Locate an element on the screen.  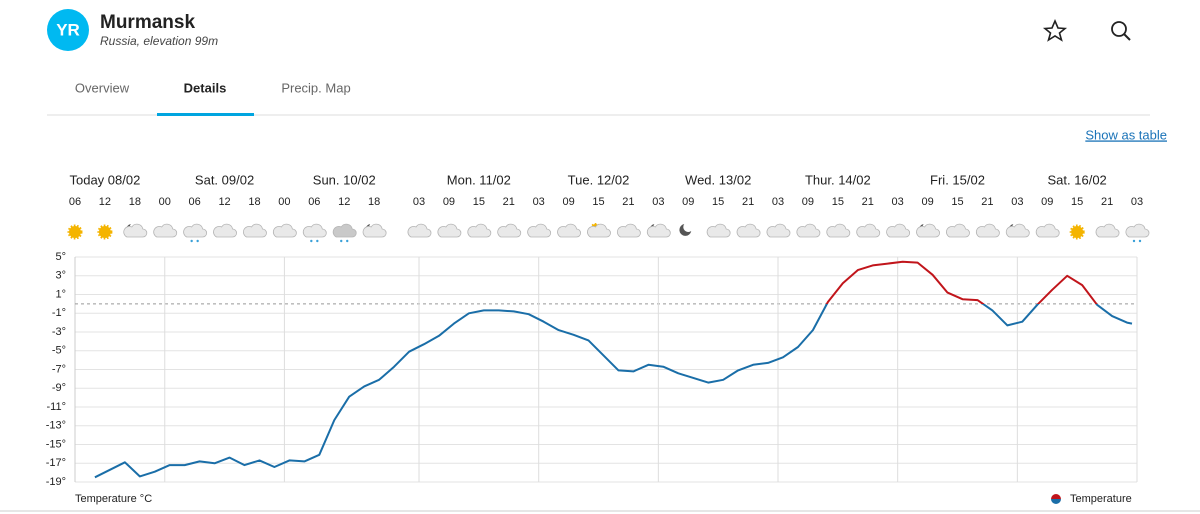
logo: YR is located at coordinates (68, 30).